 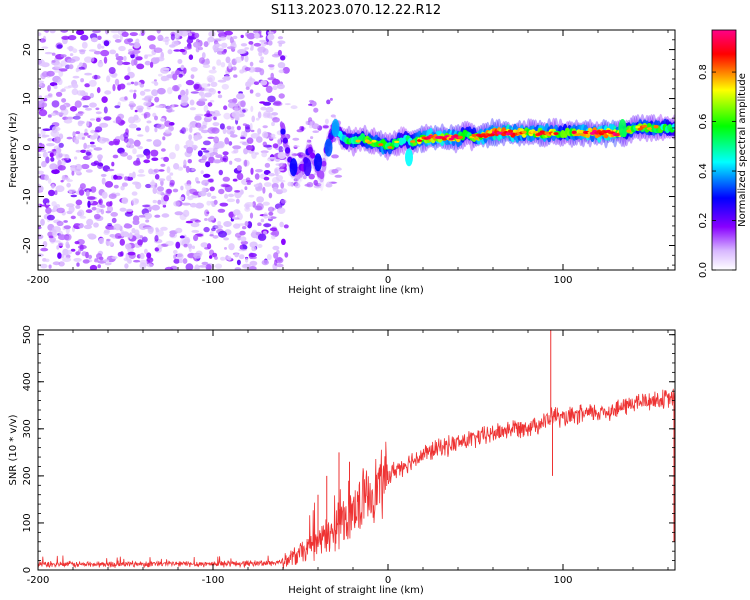 I want to click on y-tick-label: 200, so click(x=27, y=475).